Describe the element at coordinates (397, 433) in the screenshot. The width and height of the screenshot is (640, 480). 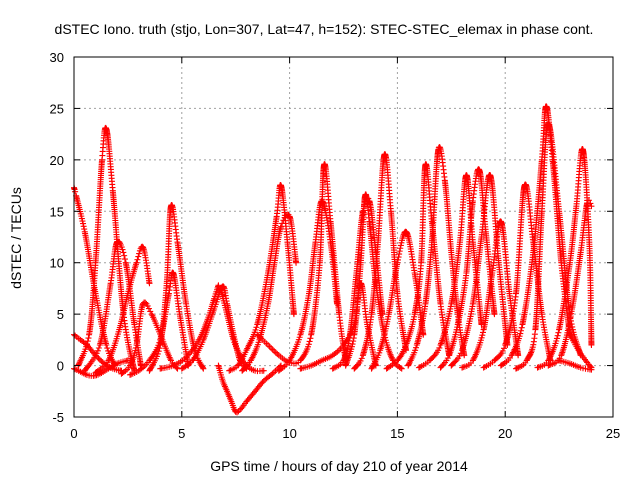
I see `x-tick-label: 15` at that location.